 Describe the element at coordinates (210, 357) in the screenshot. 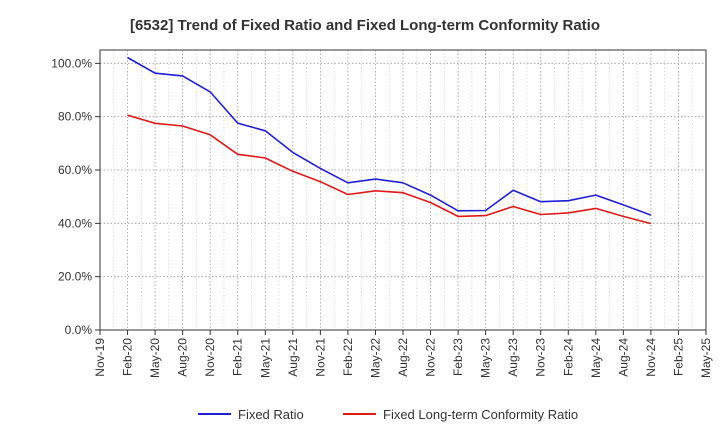

I see `x-tick-label: Nov-20` at that location.